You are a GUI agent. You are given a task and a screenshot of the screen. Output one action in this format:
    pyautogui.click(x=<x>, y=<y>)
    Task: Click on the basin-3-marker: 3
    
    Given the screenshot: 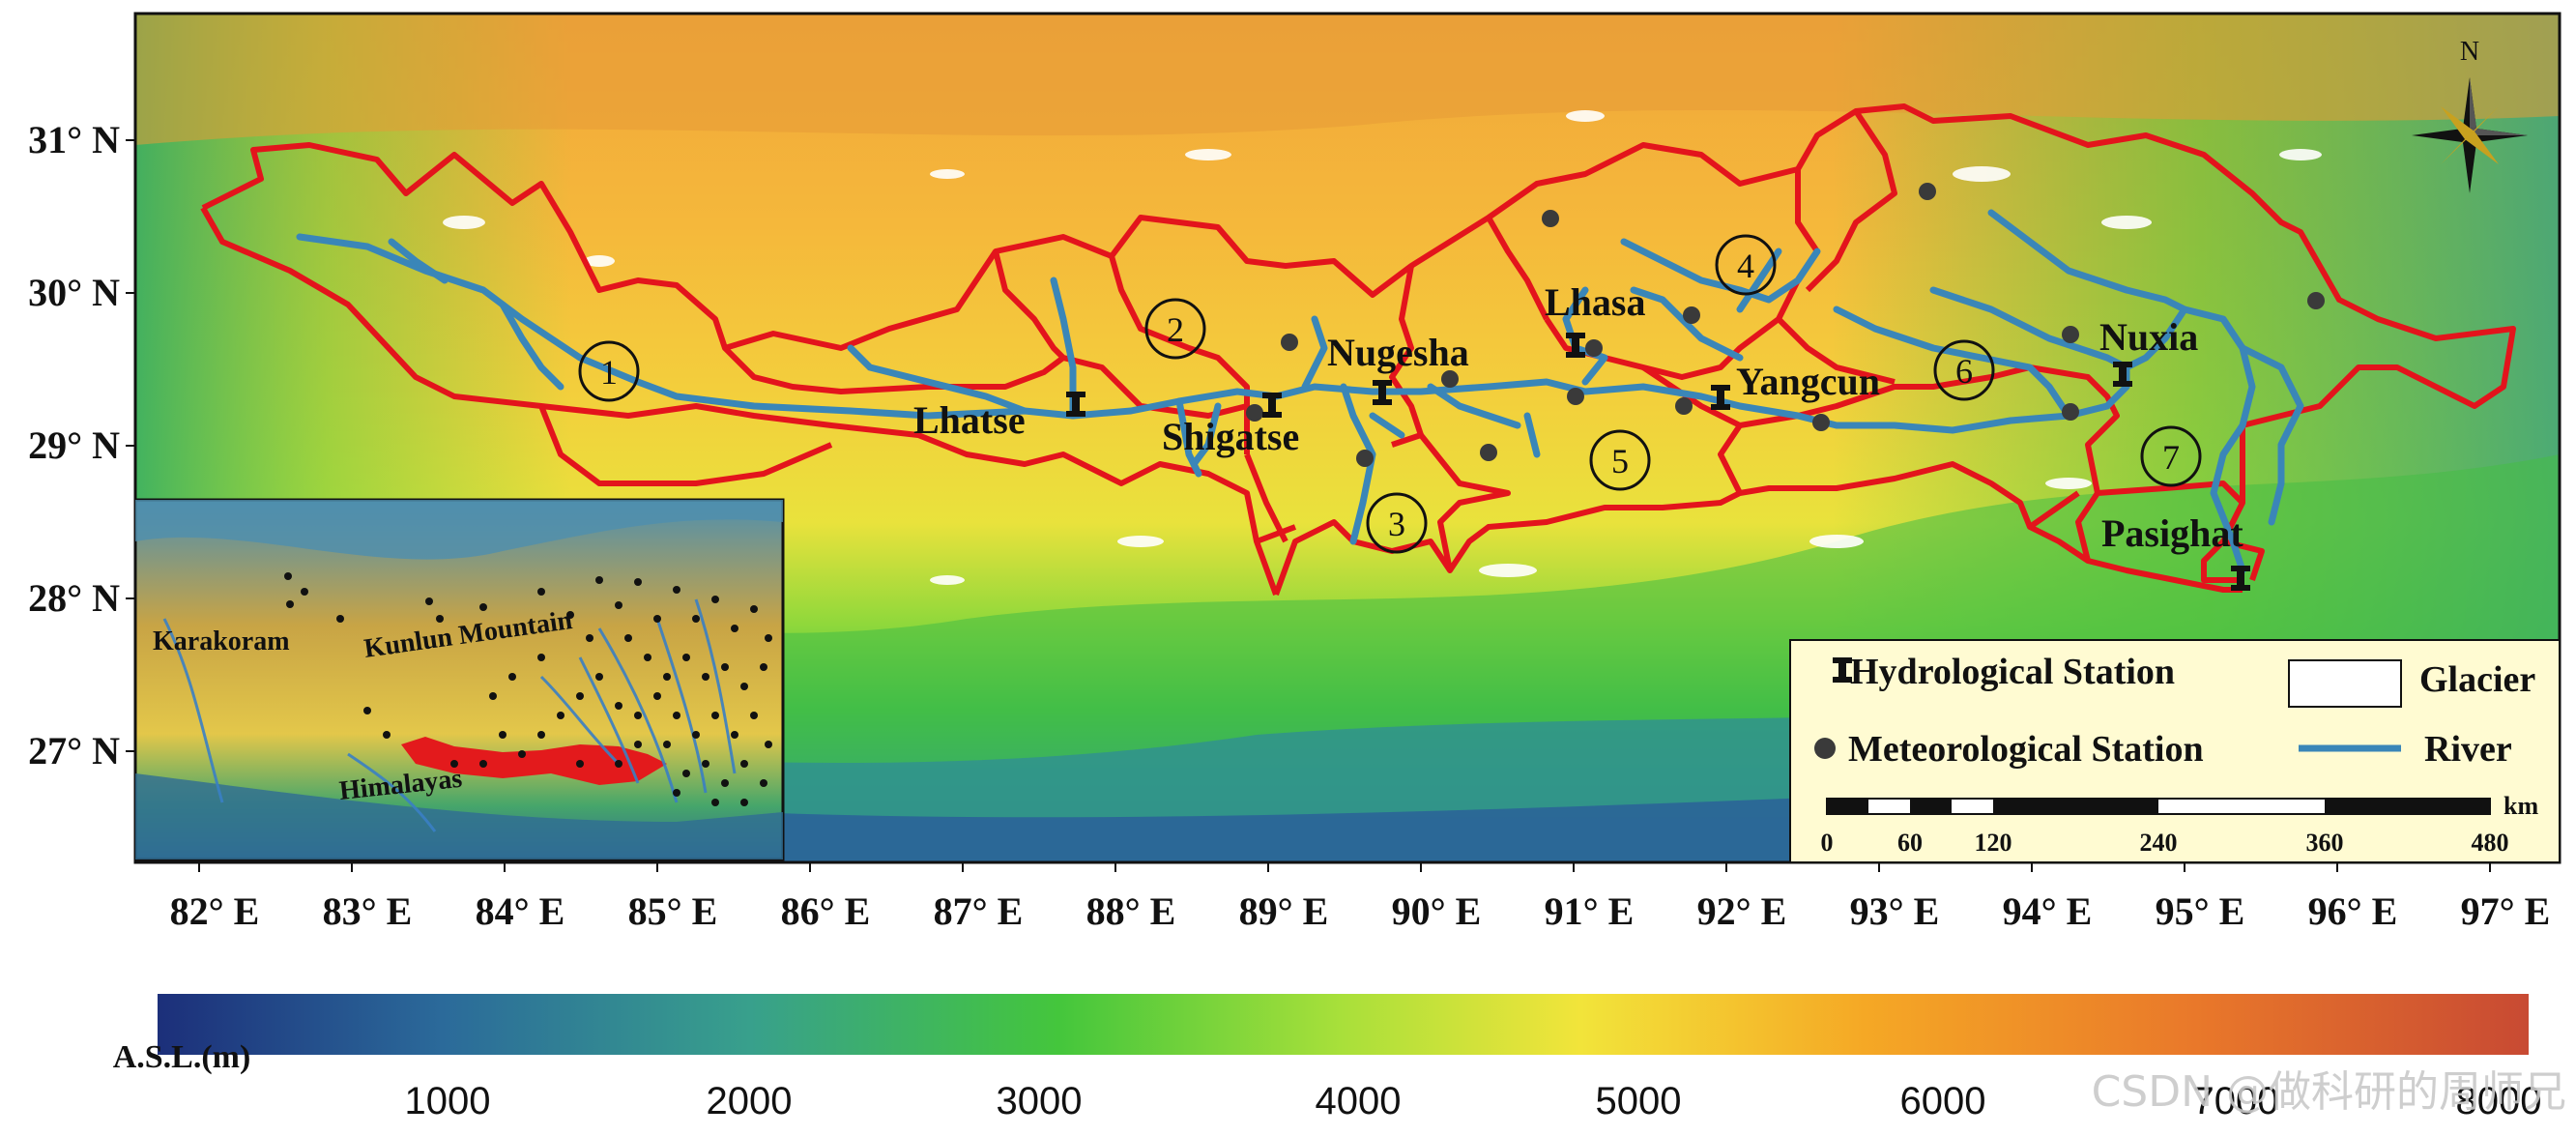 What is the action you would take?
    pyautogui.click(x=1397, y=523)
    